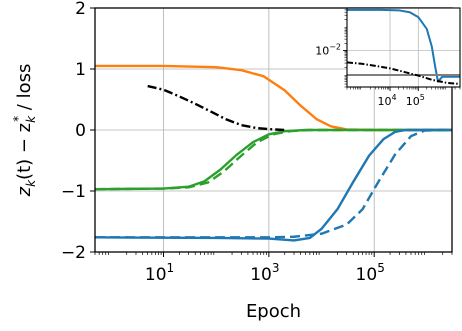  I want to click on y-axis-label: zk(t) − zk* / loss, so click(24, 131).